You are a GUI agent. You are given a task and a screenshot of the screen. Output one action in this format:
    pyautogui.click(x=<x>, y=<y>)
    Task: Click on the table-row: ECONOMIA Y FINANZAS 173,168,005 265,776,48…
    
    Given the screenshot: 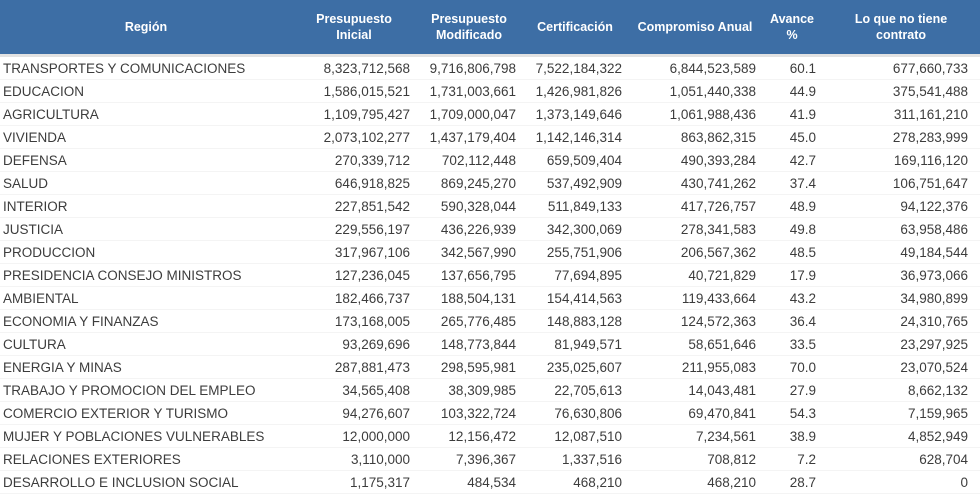 What is the action you would take?
    pyautogui.click(x=490, y=321)
    